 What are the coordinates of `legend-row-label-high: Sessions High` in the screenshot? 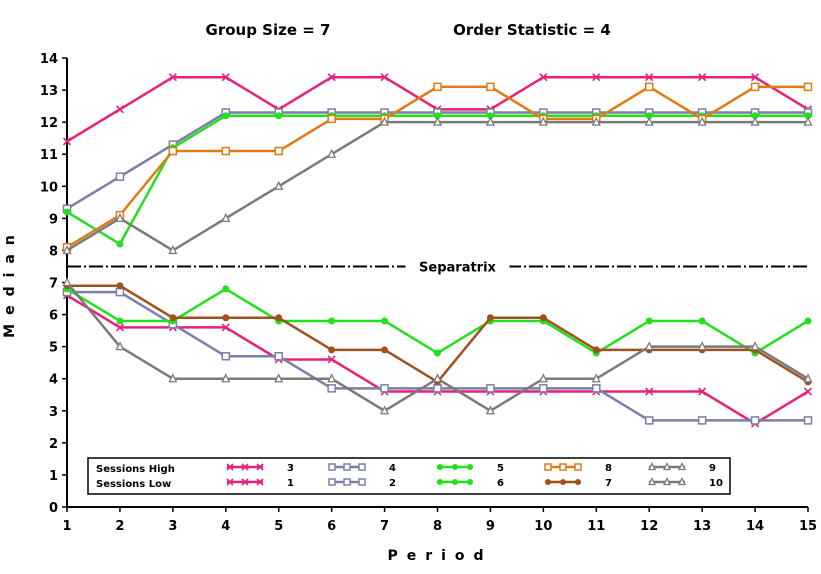 It's located at (135, 469).